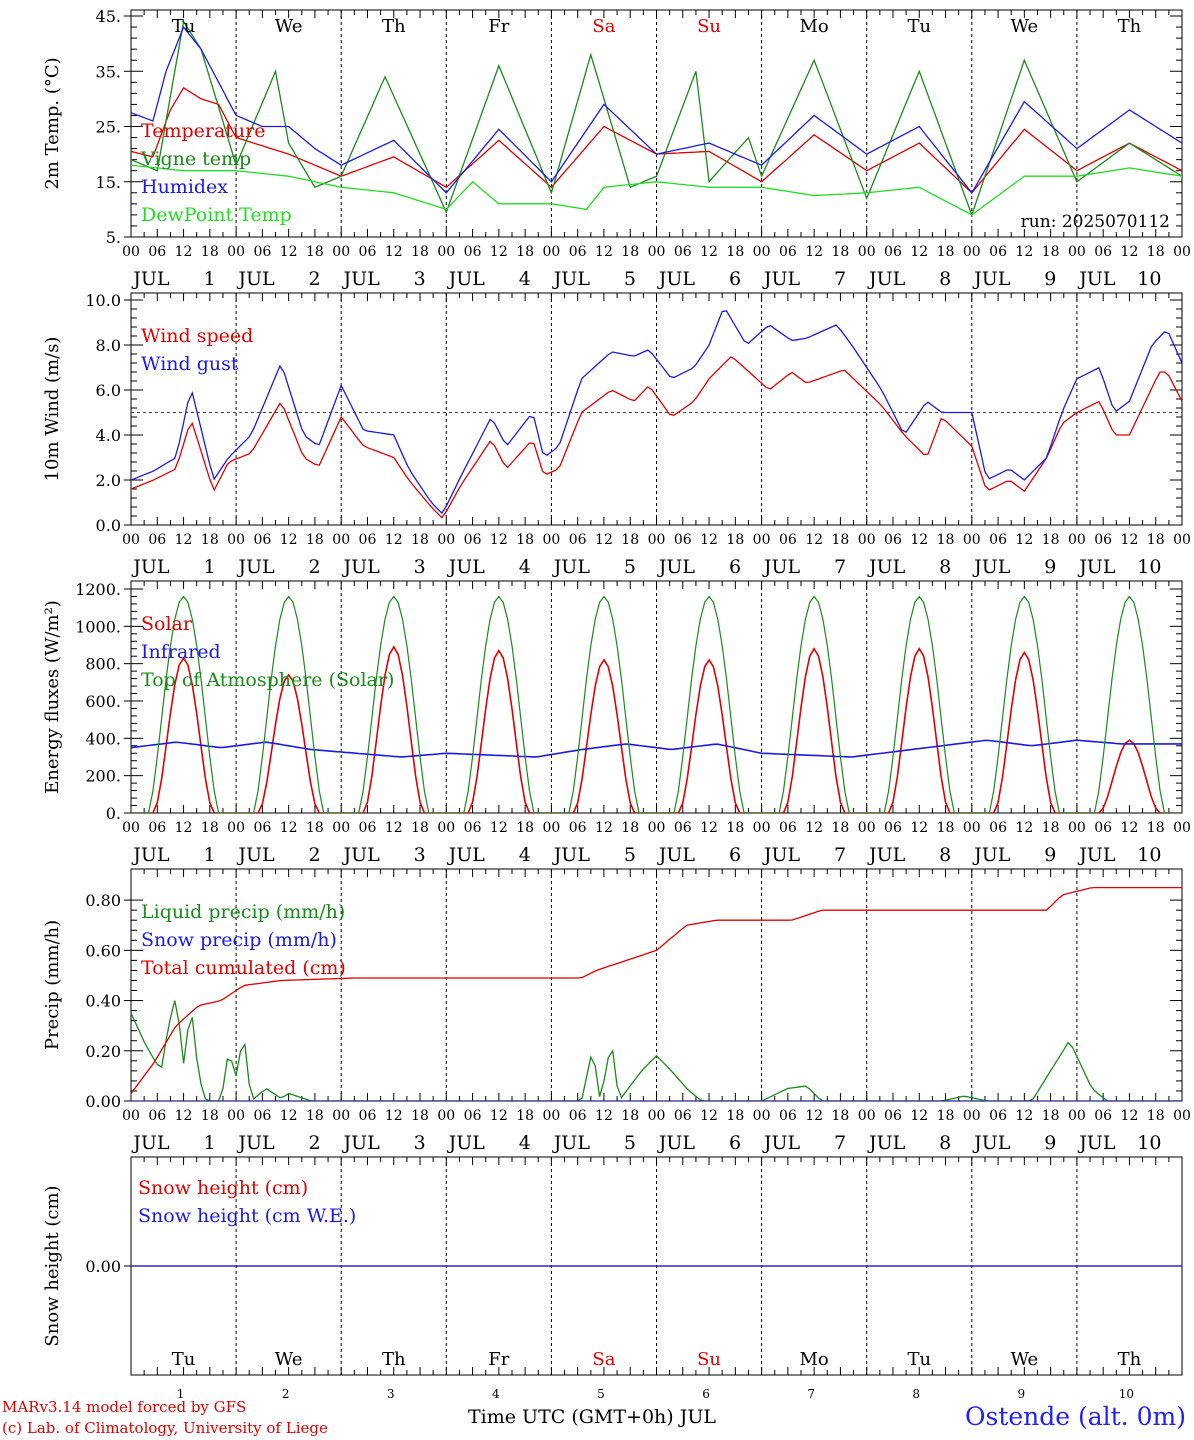  What do you see at coordinates (52, 1265) in the screenshot?
I see `y-axis-label: Snow height (cm)` at bounding box center [52, 1265].